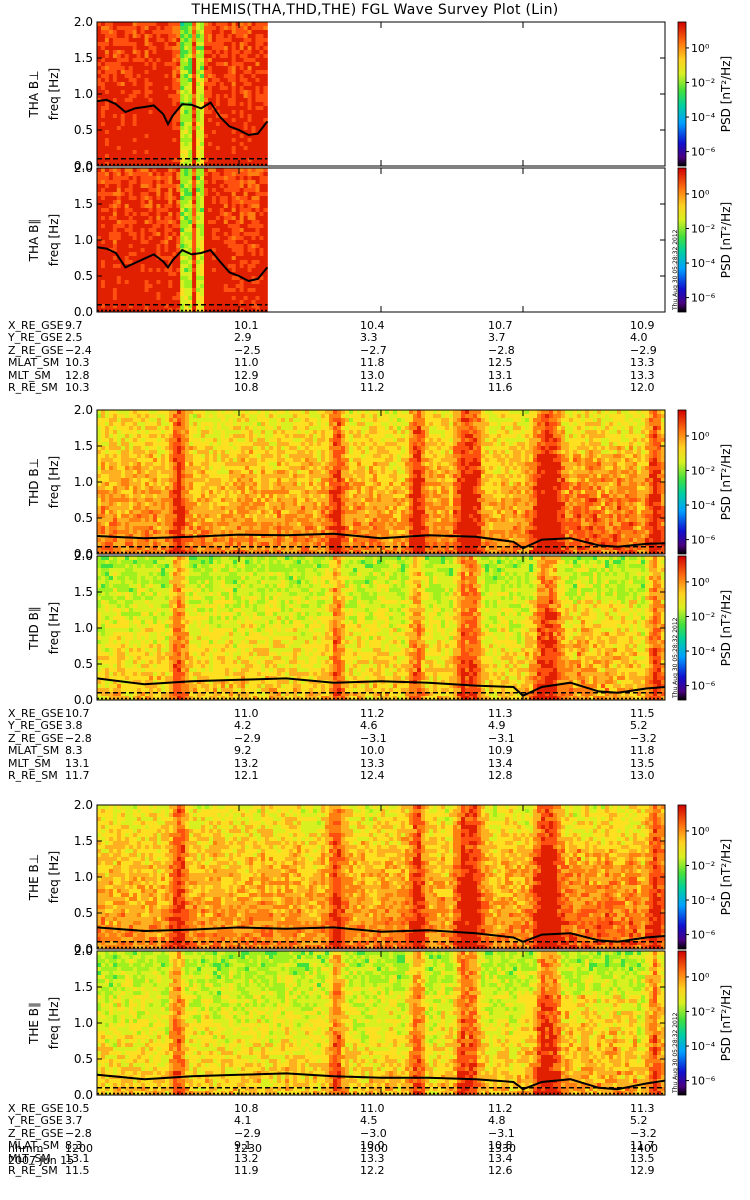  What do you see at coordinates (74, 338) in the screenshot?
I see `ephemeris-value: 2.5` at bounding box center [74, 338].